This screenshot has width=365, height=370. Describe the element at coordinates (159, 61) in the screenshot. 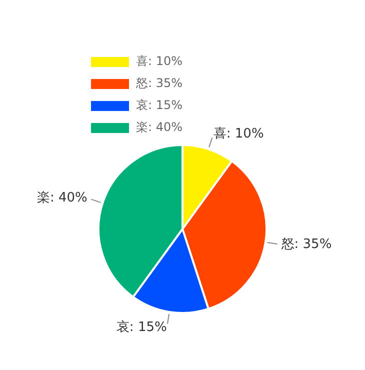

I see `legend-label: 喜: 10%` at that location.